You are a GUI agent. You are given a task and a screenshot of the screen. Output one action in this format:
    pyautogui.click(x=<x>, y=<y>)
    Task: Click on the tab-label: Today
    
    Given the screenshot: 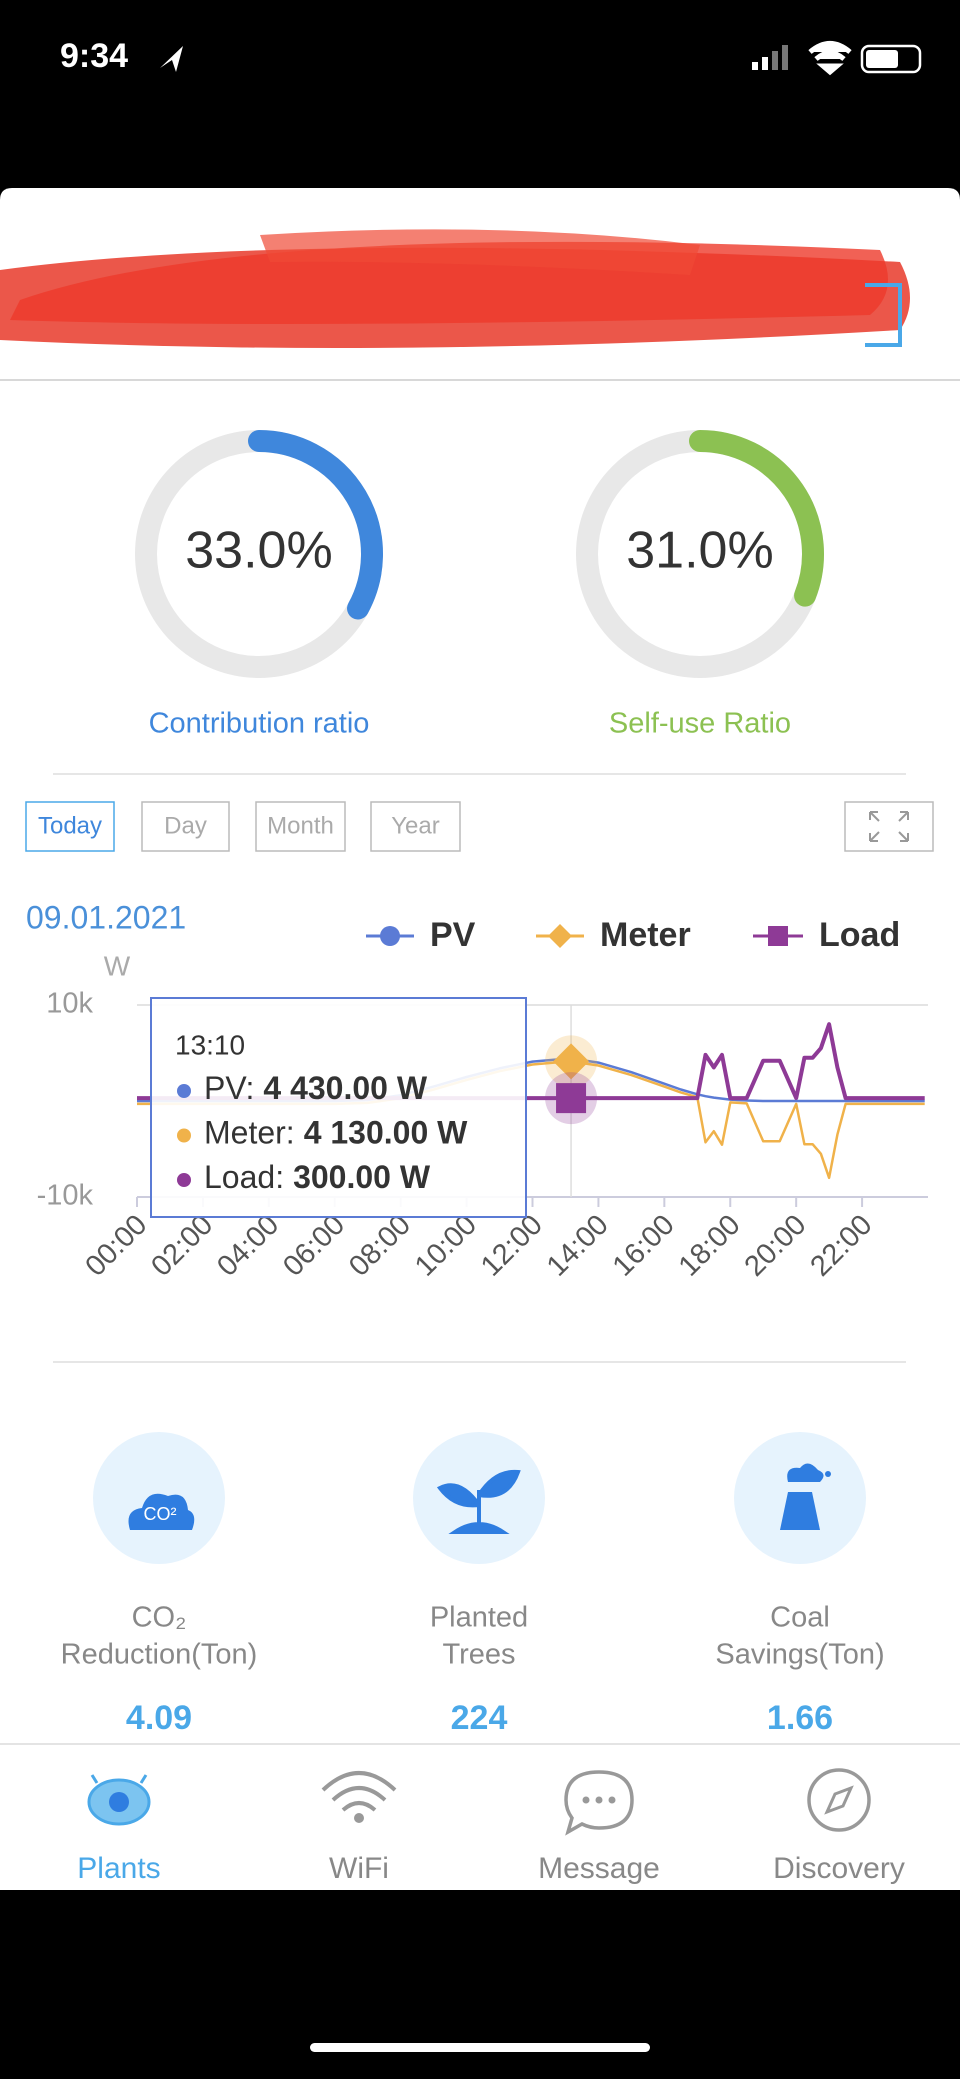 What is the action you would take?
    pyautogui.click(x=70, y=825)
    